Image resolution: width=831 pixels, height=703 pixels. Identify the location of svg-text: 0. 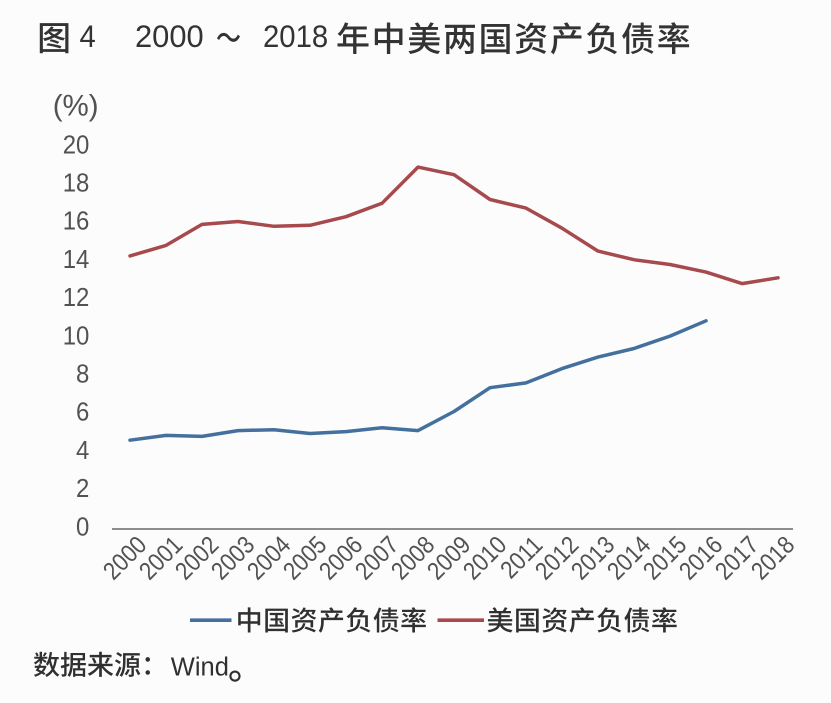
(82, 526).